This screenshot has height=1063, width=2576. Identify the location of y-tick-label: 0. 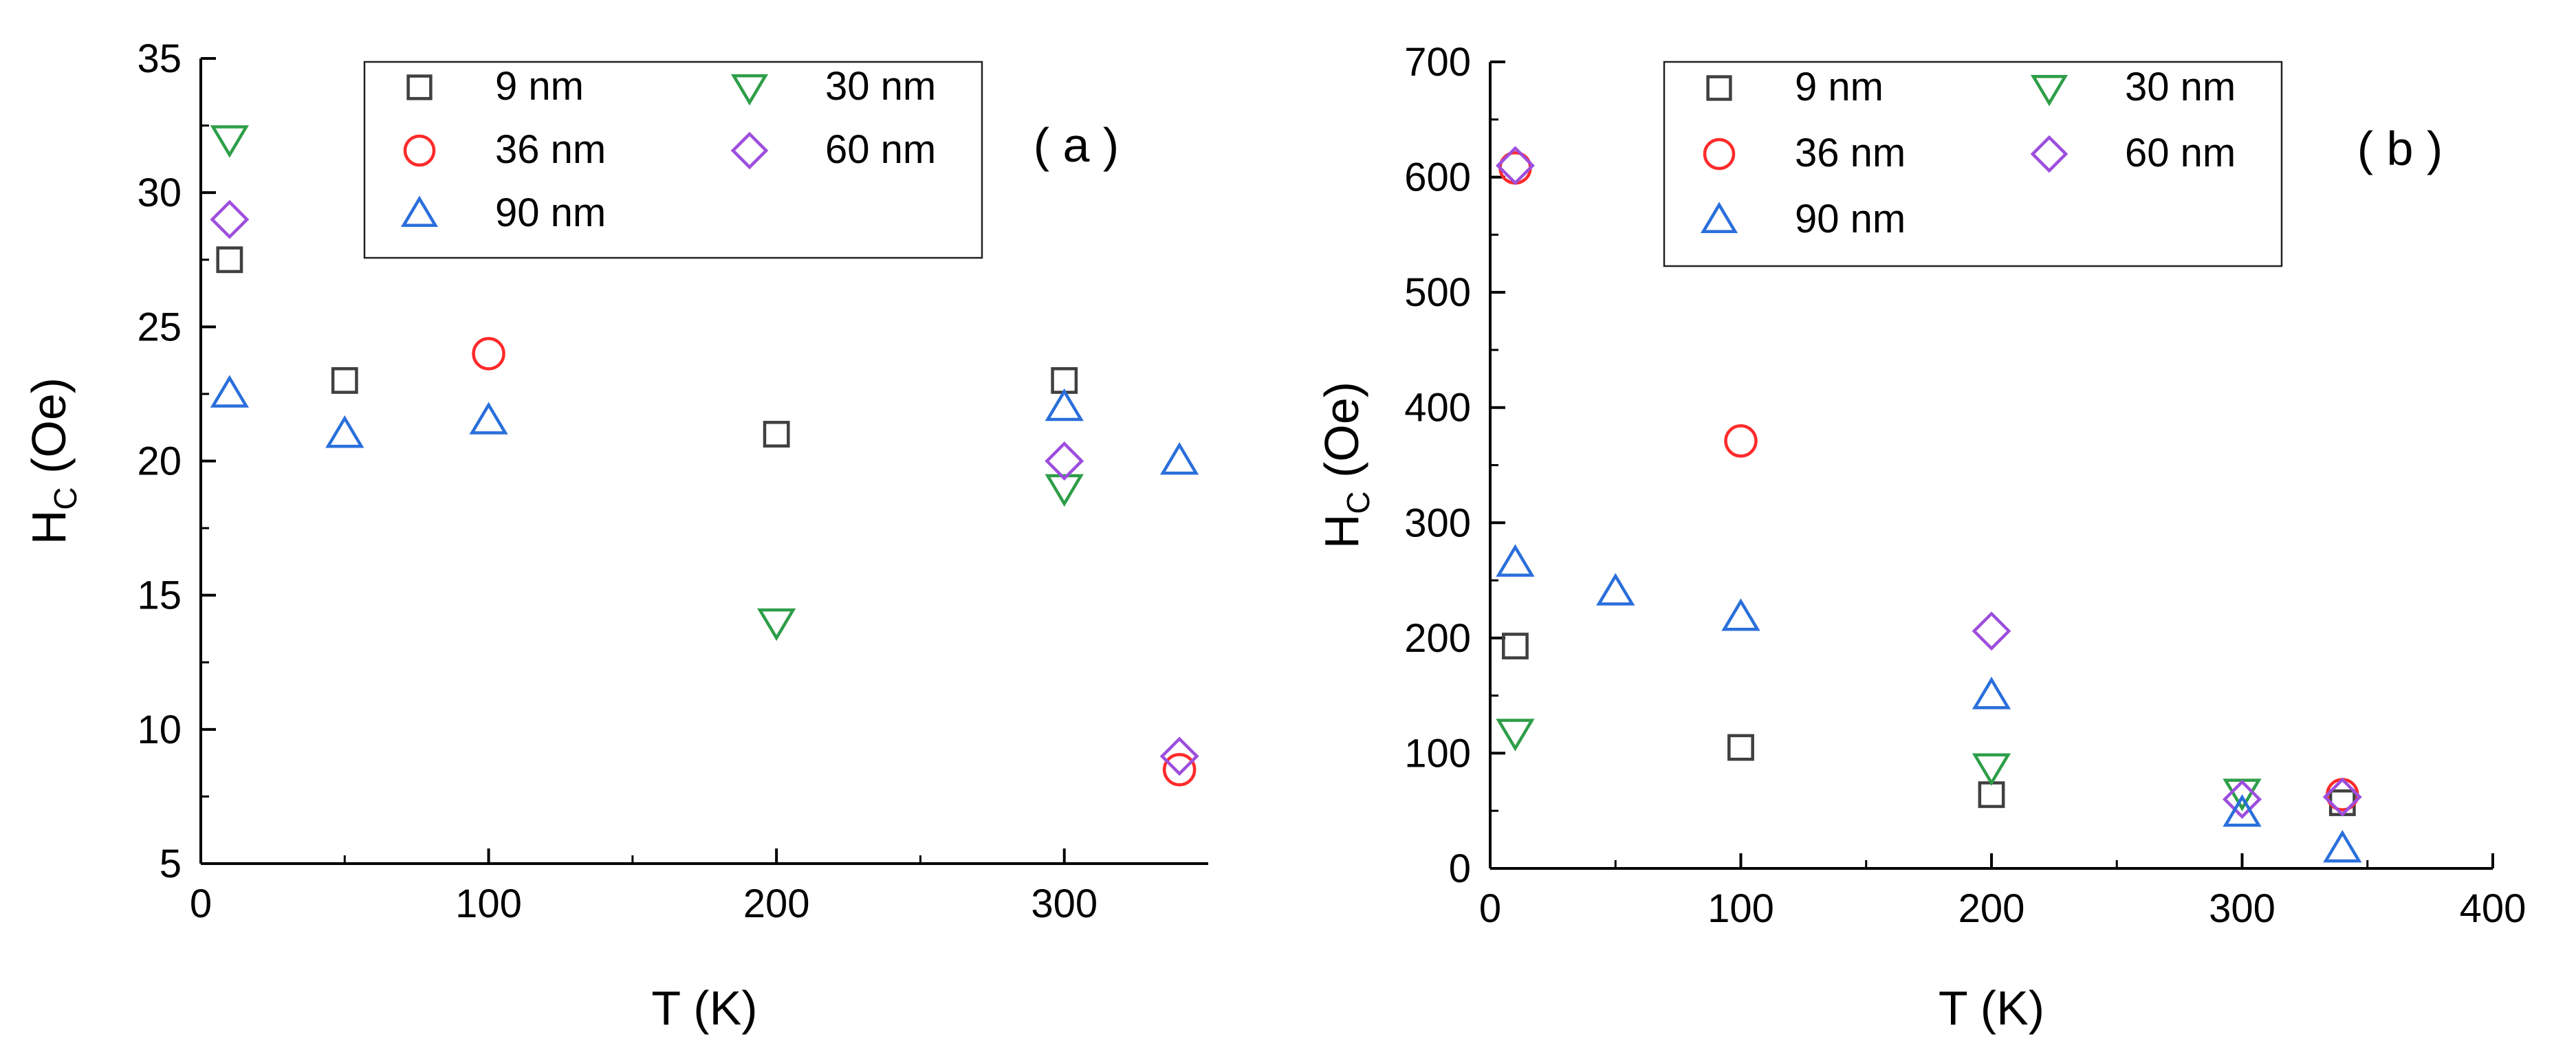
(1460, 868).